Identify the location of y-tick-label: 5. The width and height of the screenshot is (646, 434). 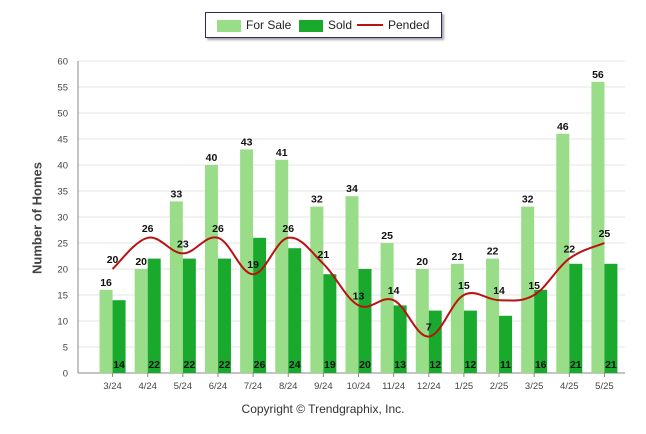
(65, 348).